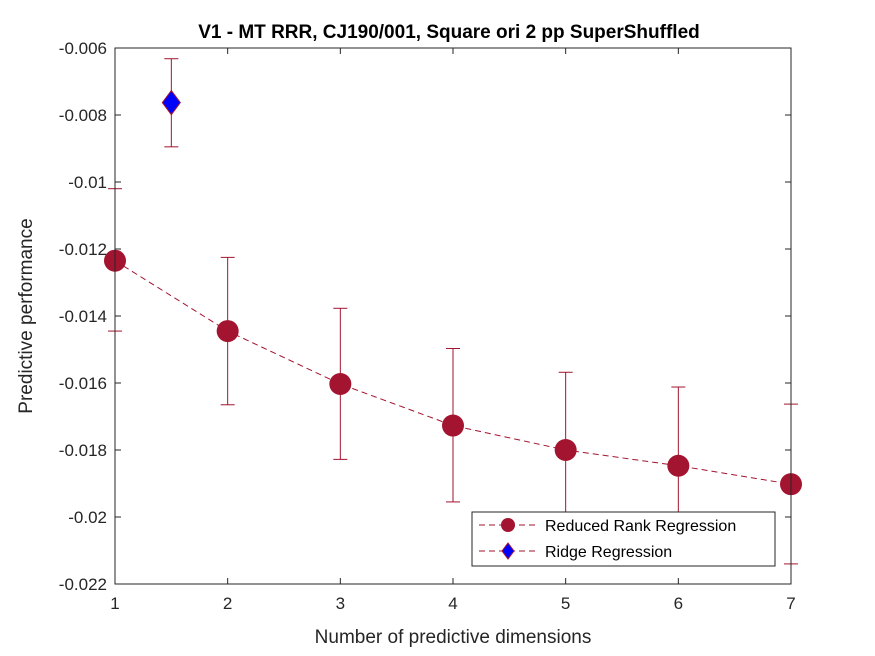 The height and width of the screenshot is (656, 875). What do you see at coordinates (87, 517) in the screenshot?
I see `y-tick-label: -0.02` at bounding box center [87, 517].